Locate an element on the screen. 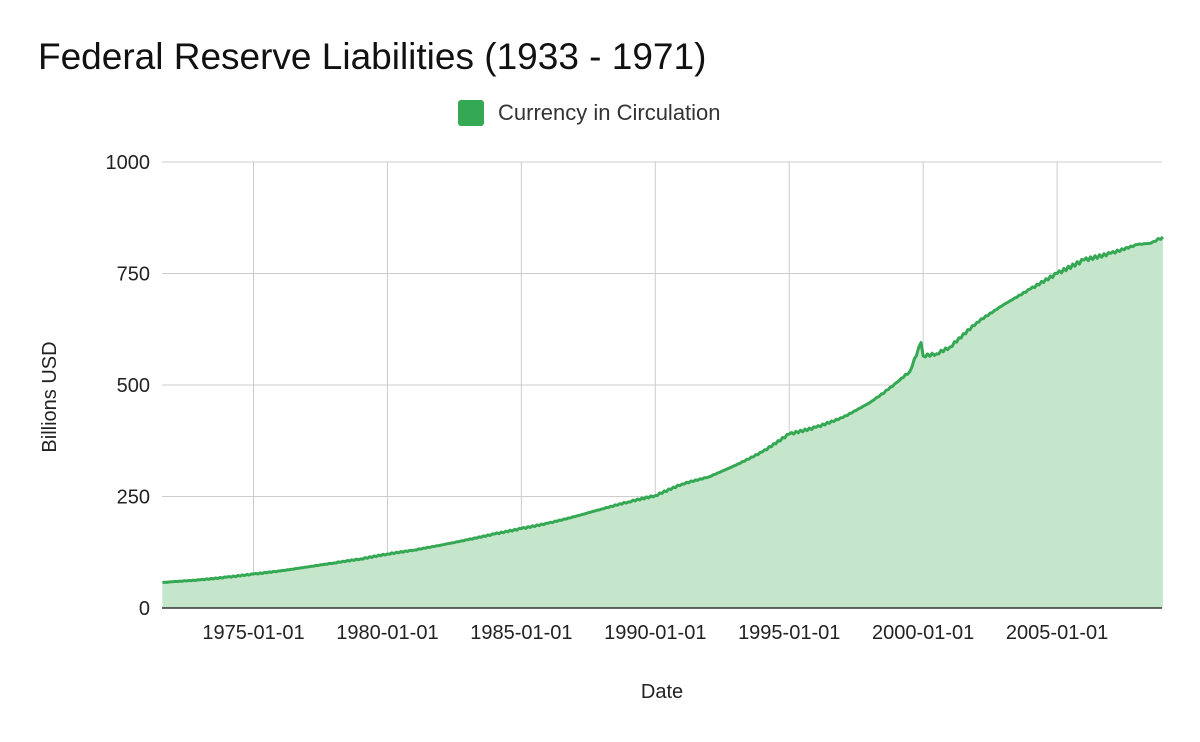 Image resolution: width=1200 pixels, height=742 pixels. x-tick-label: 1995-01-01 is located at coordinates (789, 633).